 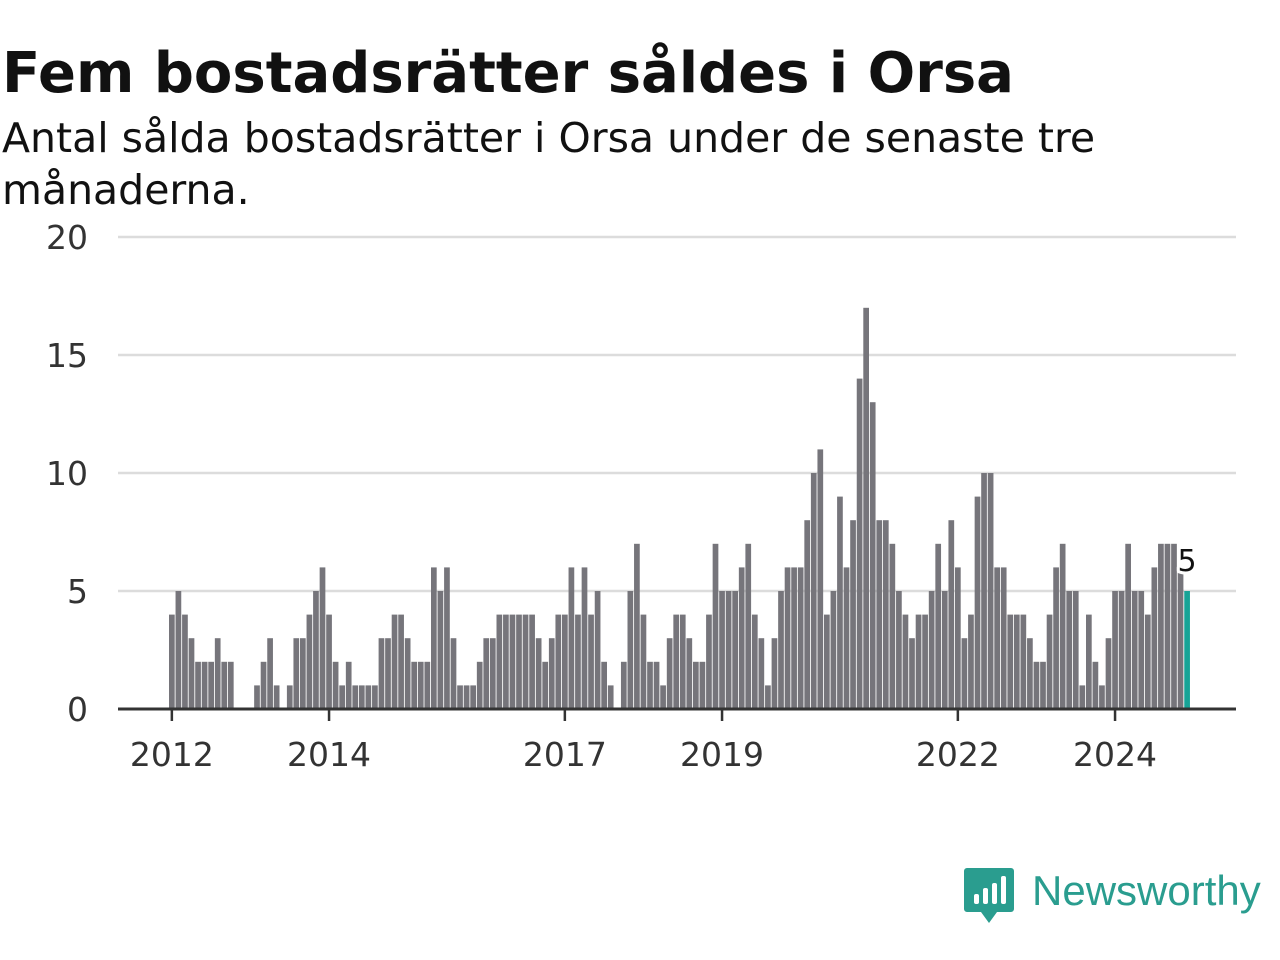 What do you see at coordinates (67, 355) in the screenshot?
I see `y-tick-label: 15` at bounding box center [67, 355].